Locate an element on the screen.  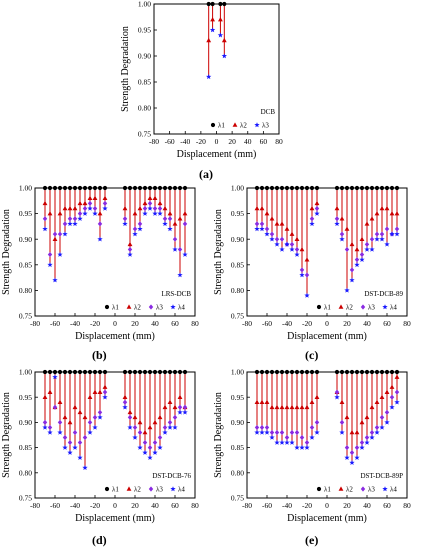
legend-label: λ3 is located at coordinates (371, 490).